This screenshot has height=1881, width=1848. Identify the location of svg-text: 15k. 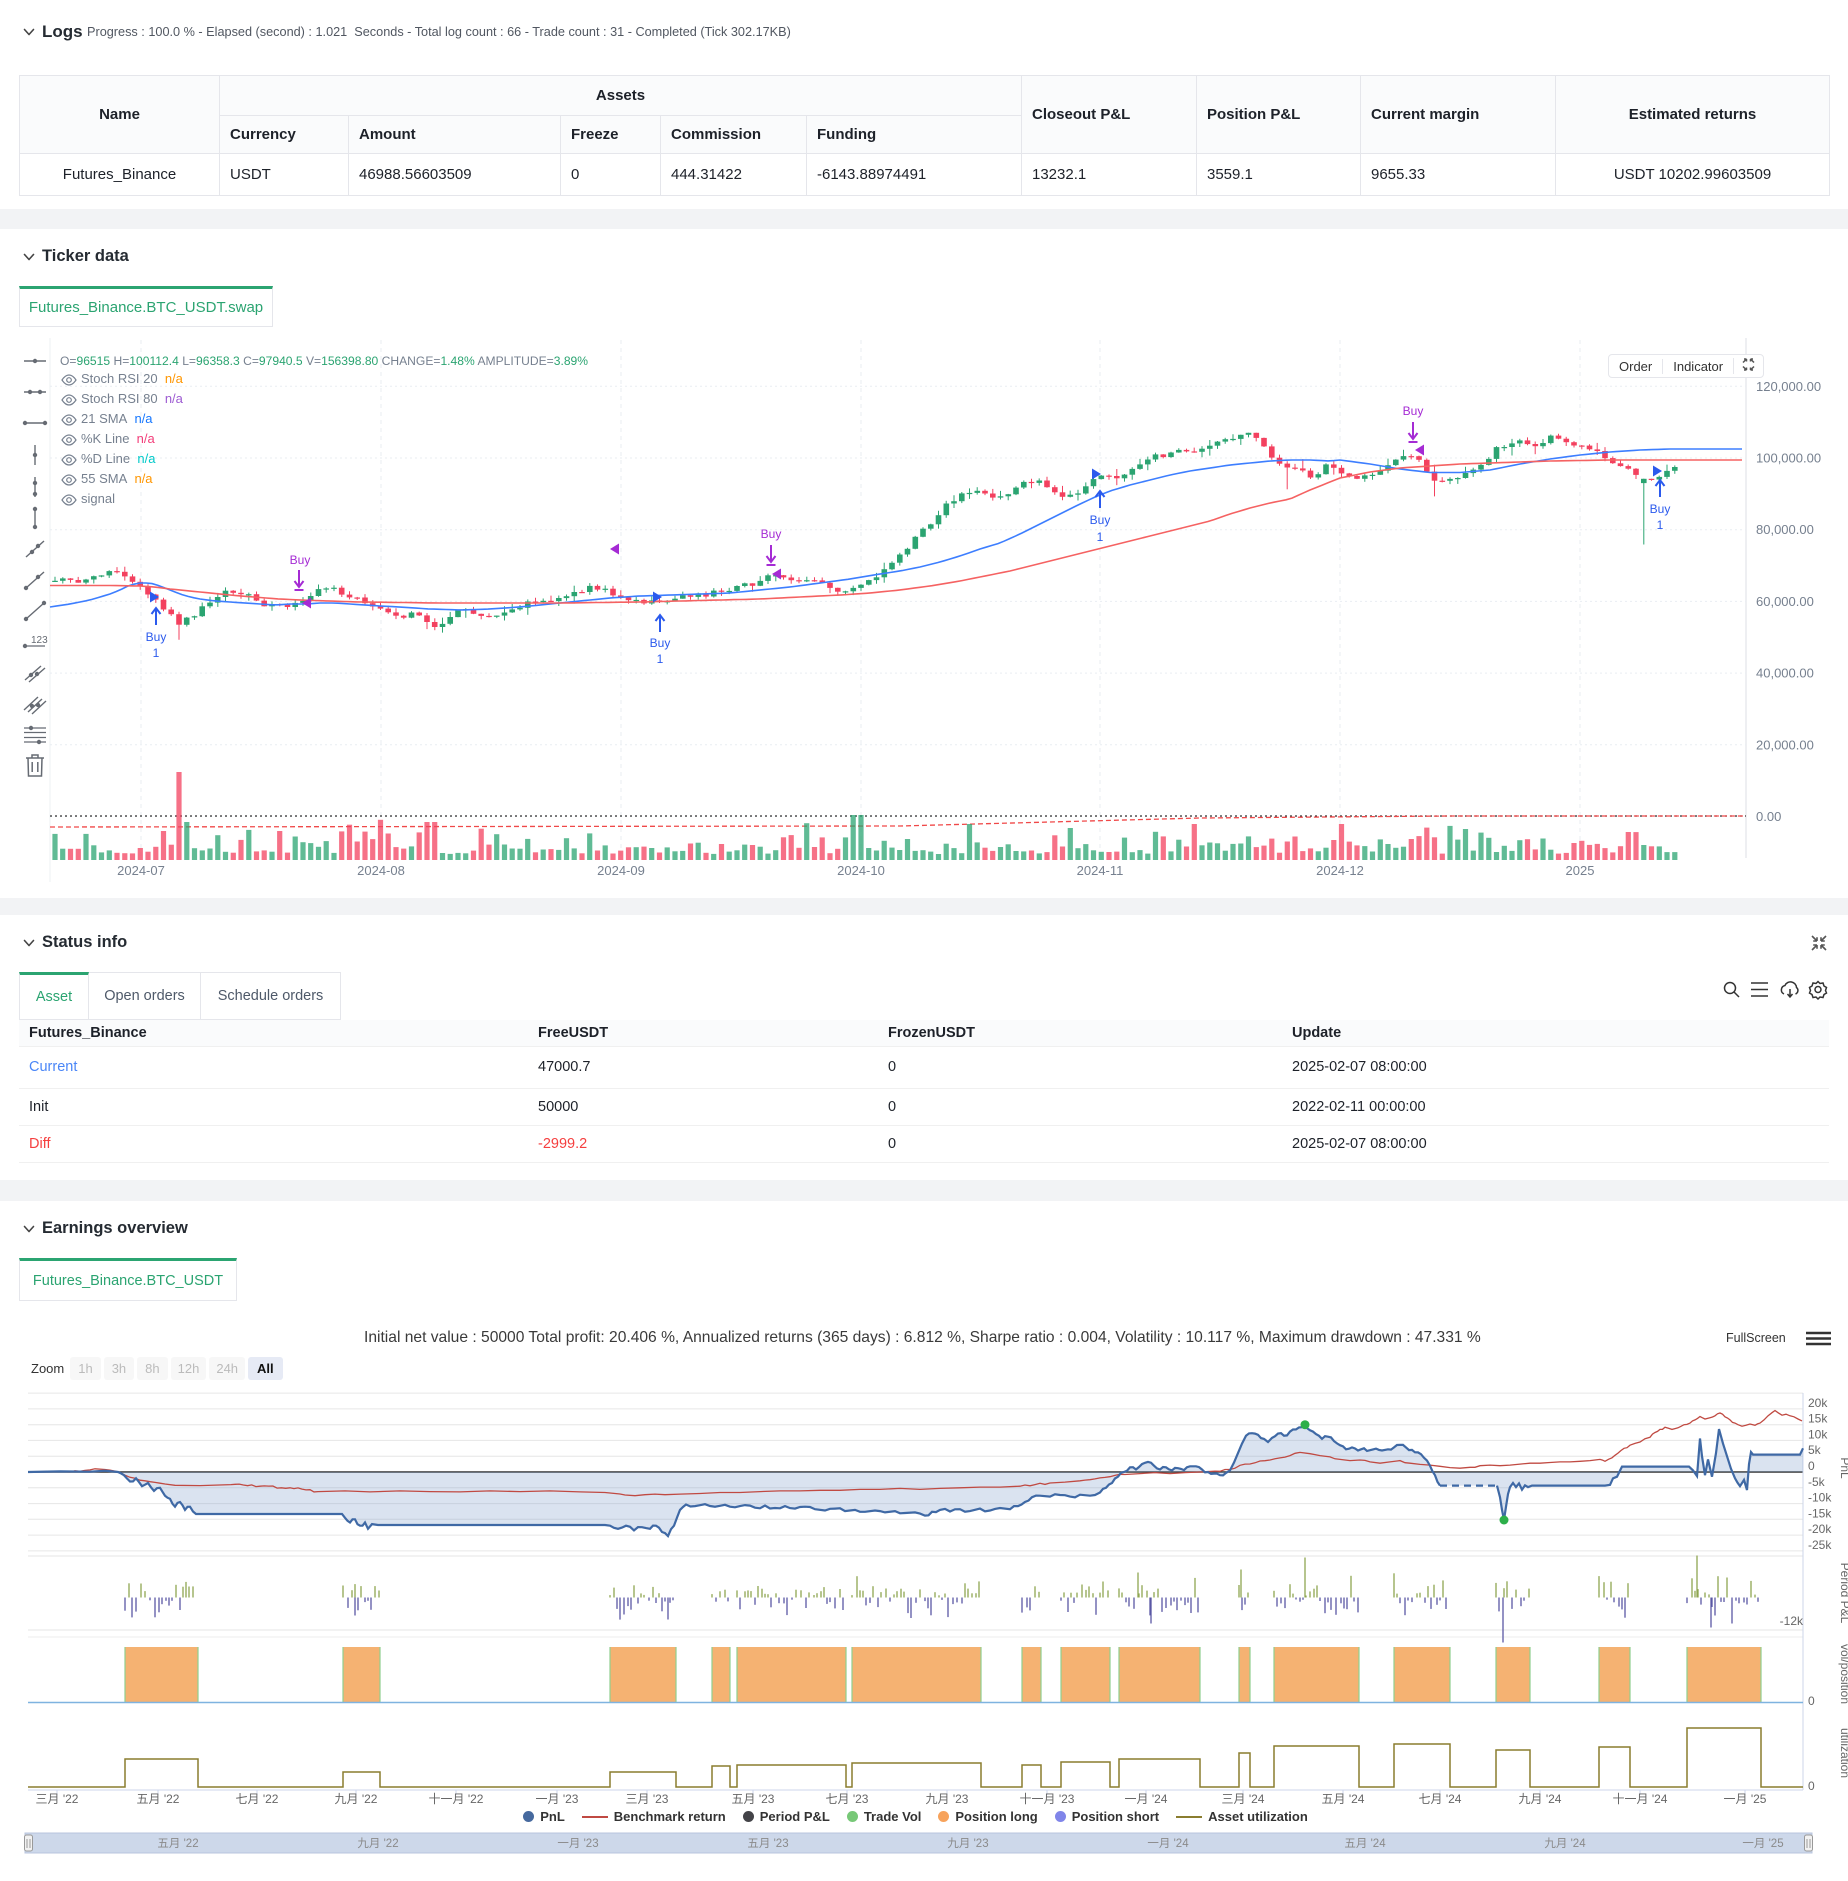
(1818, 1419).